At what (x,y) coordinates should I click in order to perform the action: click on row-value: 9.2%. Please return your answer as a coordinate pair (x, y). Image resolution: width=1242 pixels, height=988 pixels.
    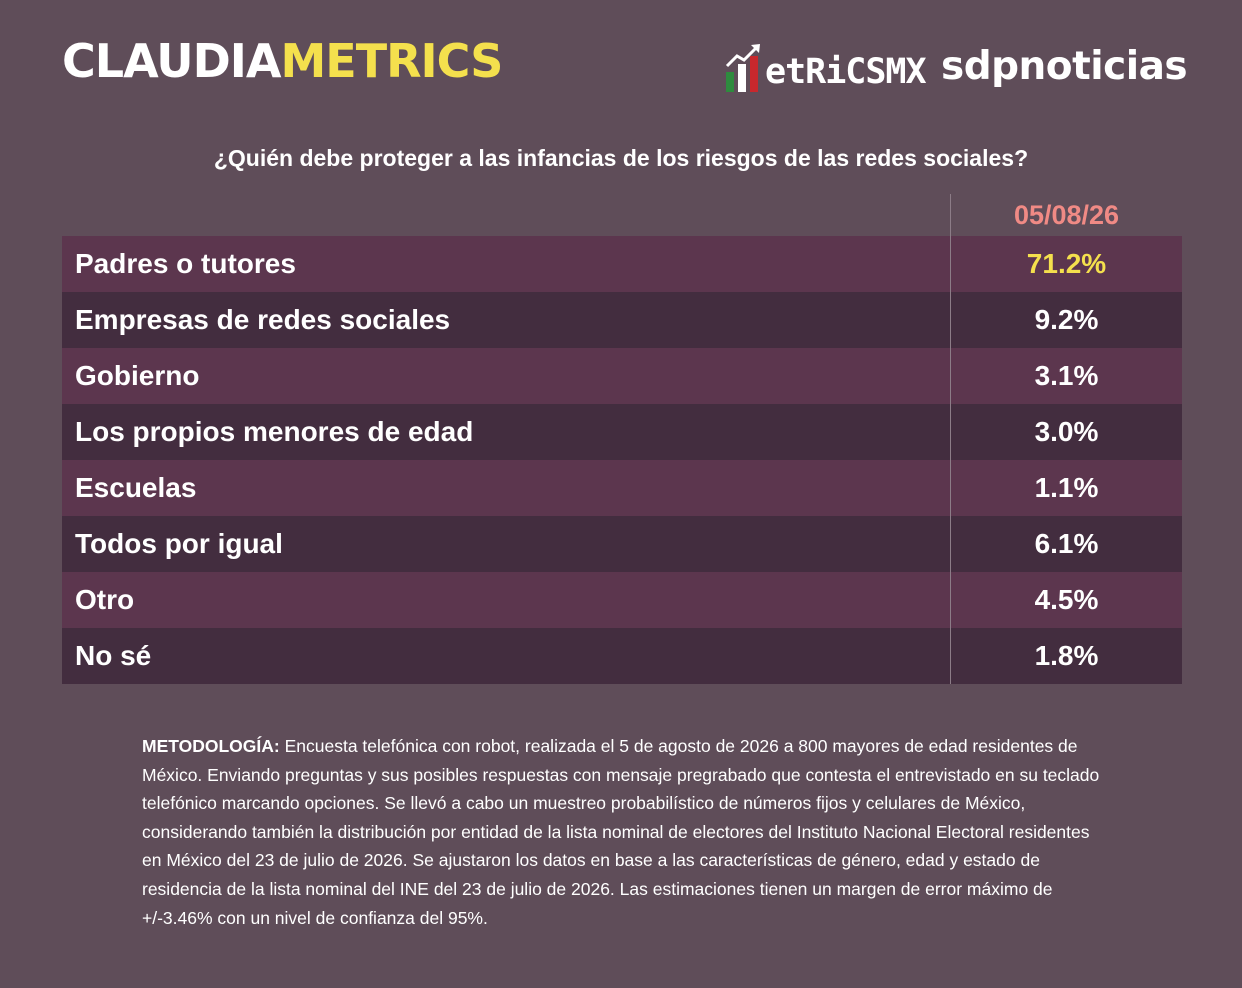
    Looking at the image, I should click on (1066, 319).